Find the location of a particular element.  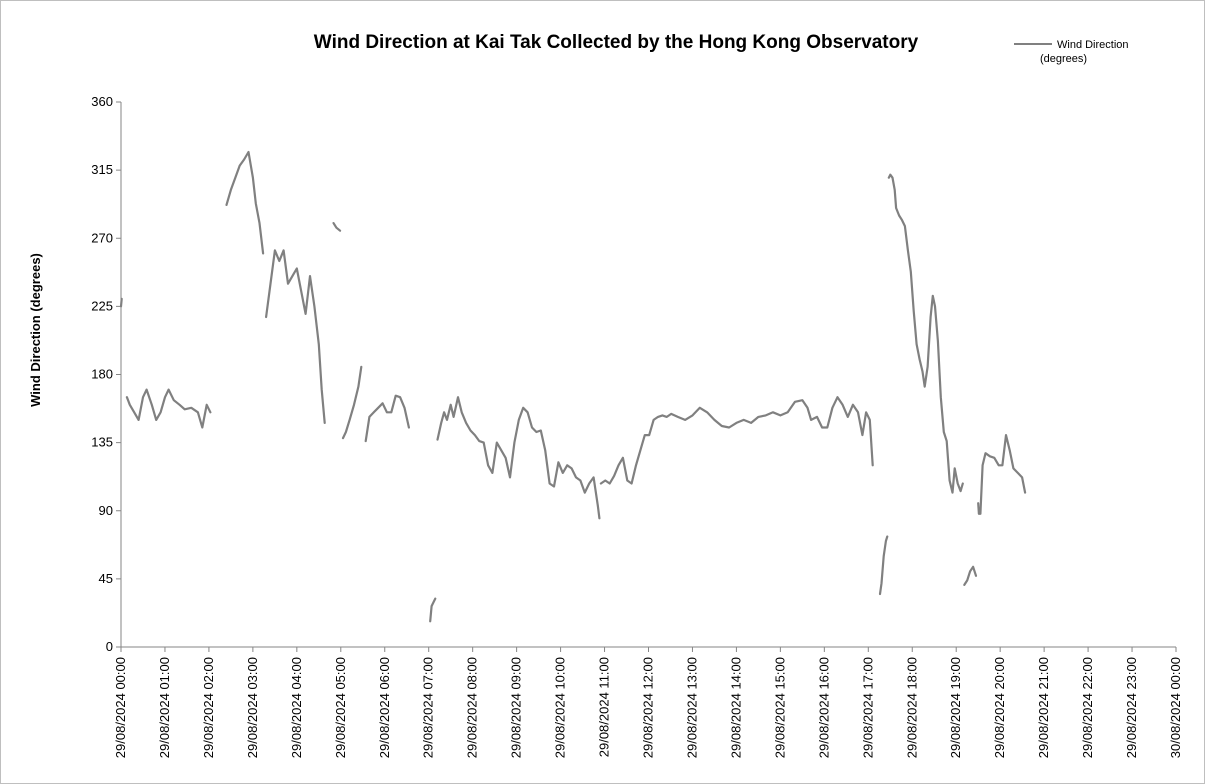

x-tick-label: 29/08/2024 15:00 is located at coordinates (779, 707).